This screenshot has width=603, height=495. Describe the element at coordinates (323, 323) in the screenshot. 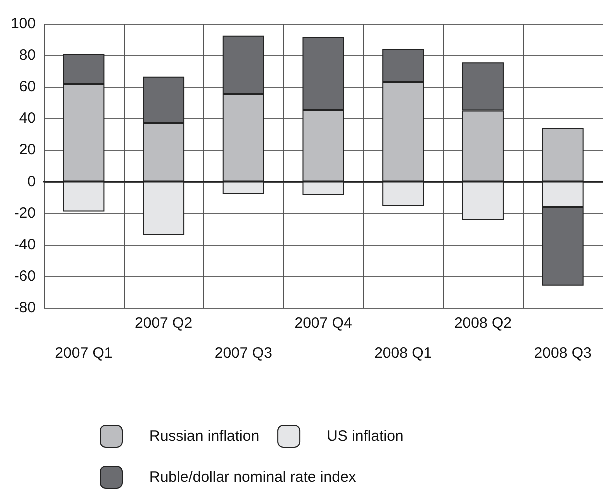

I see `x-tick-label: 2007 Q4` at that location.